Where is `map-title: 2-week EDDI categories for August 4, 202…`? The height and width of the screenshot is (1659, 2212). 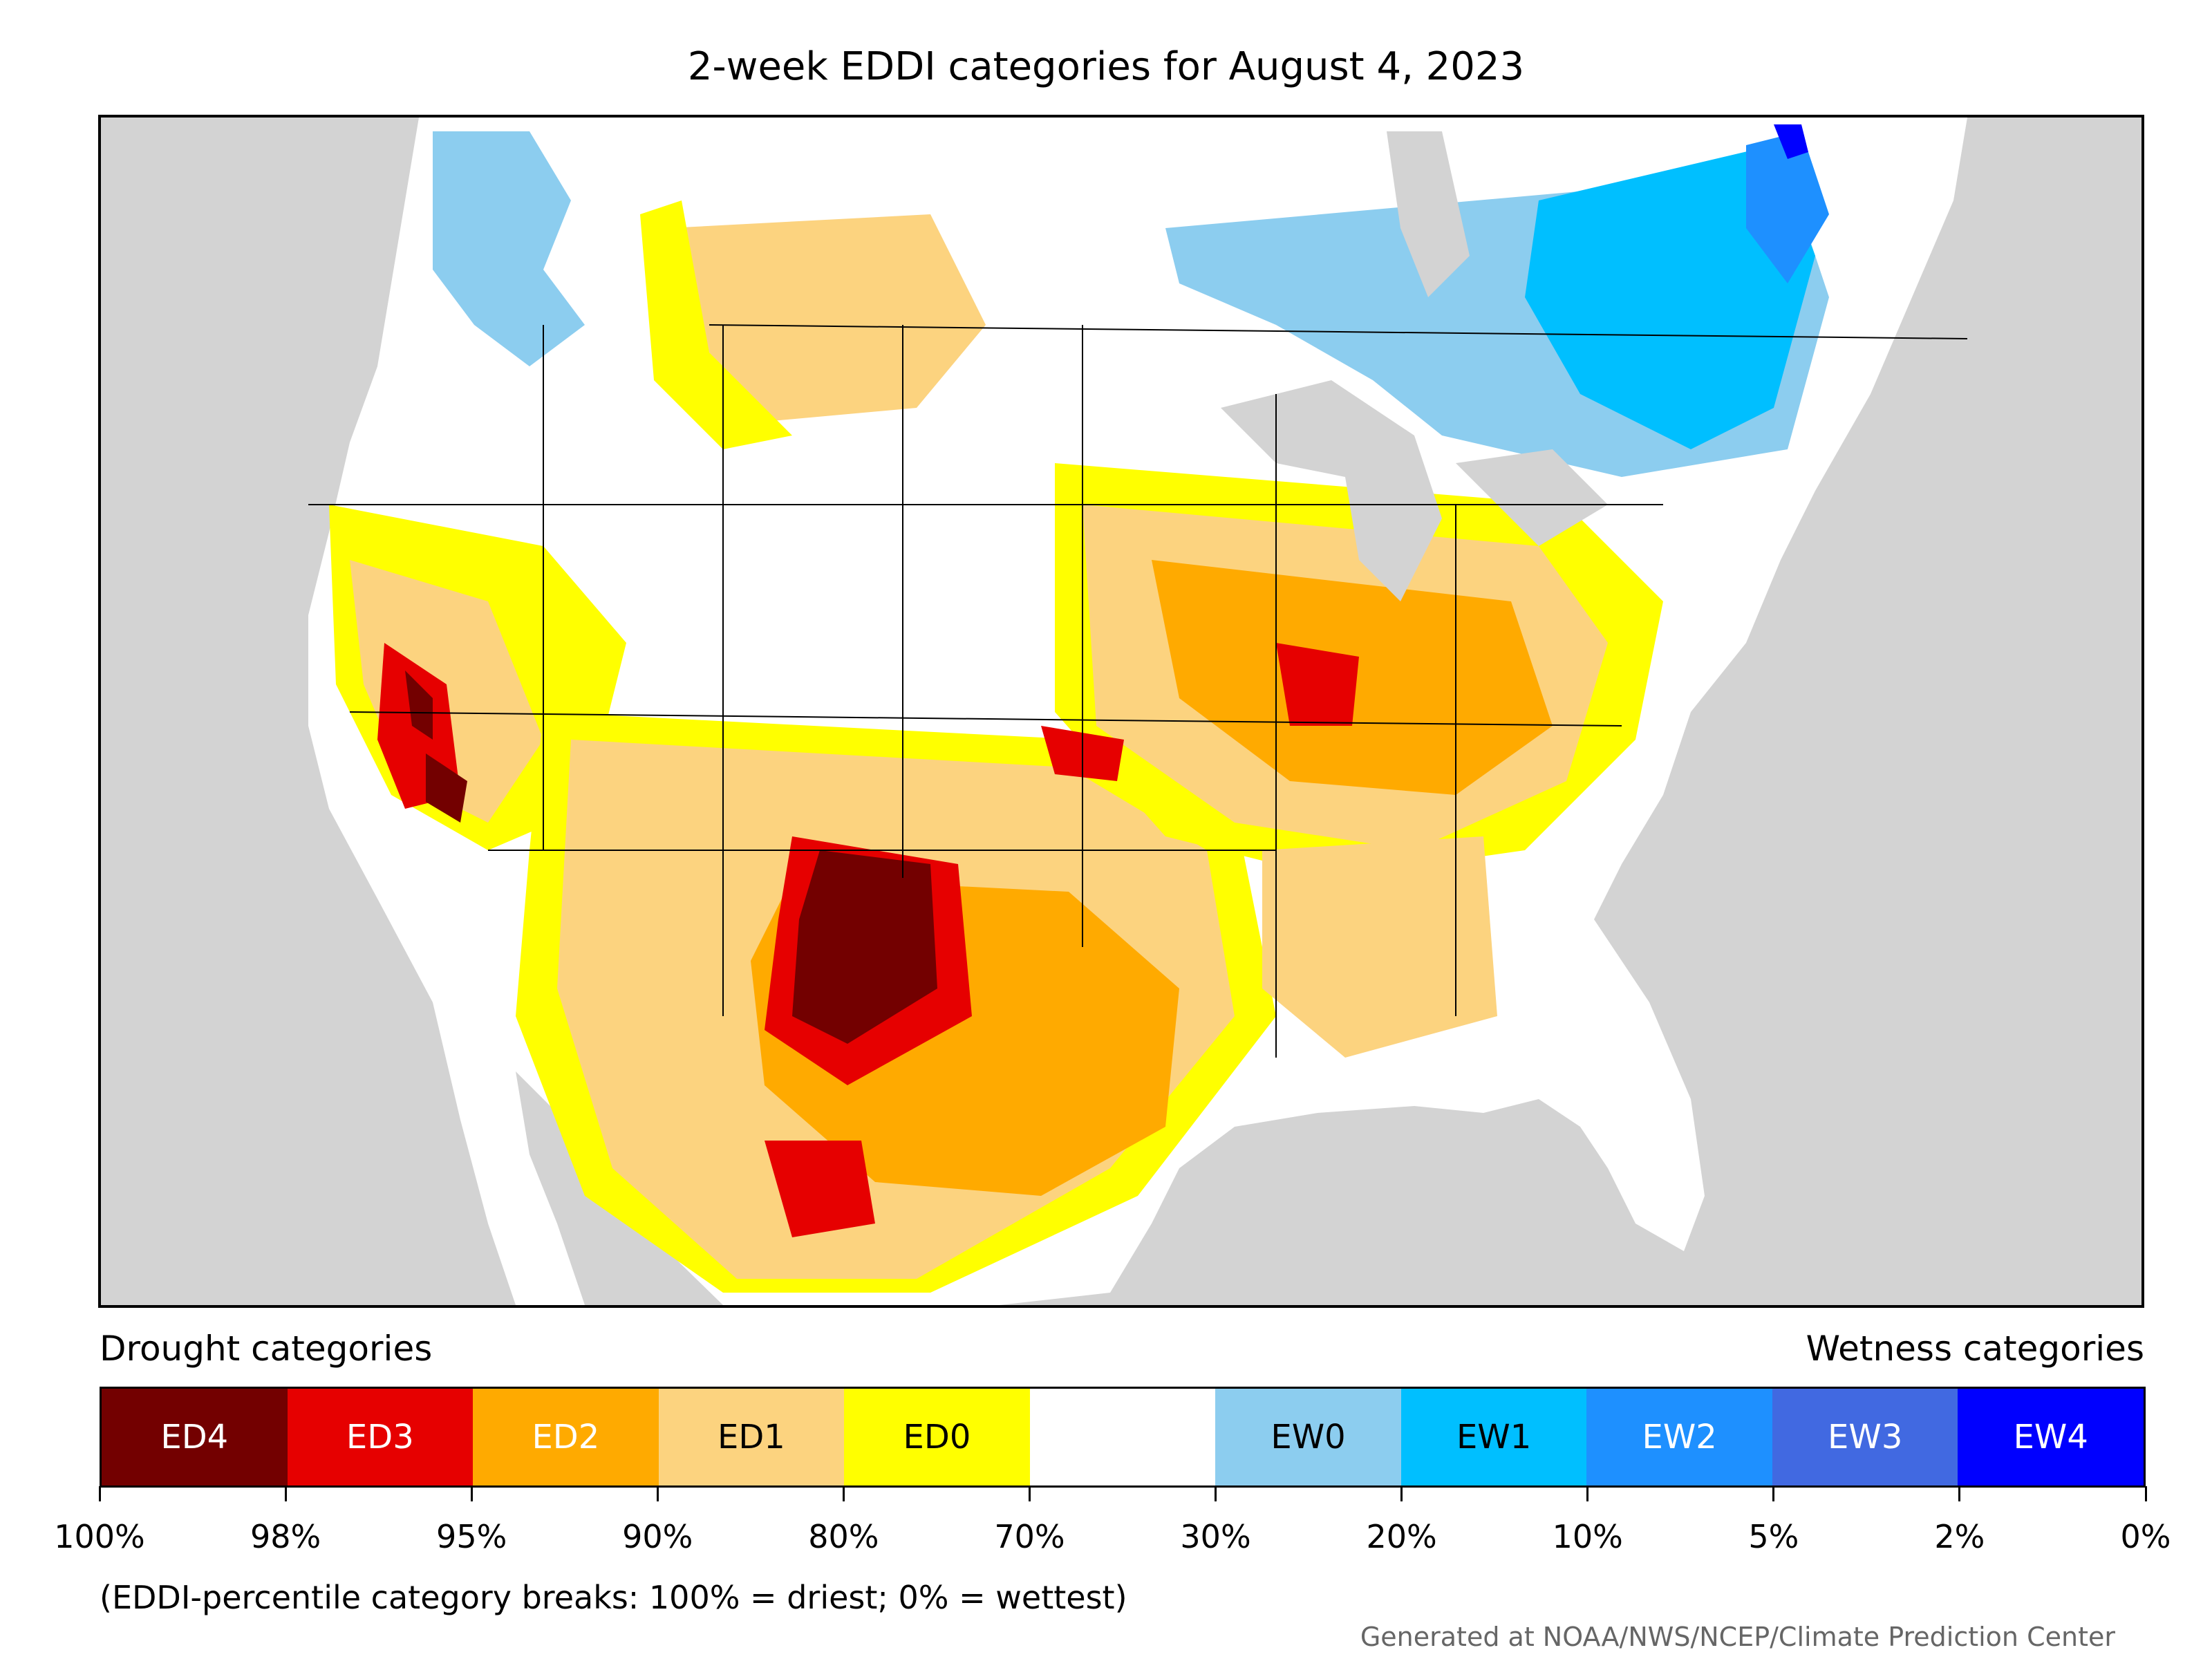
map-title: 2-week EDDI categories for August 4, 202… is located at coordinates (1106, 66).